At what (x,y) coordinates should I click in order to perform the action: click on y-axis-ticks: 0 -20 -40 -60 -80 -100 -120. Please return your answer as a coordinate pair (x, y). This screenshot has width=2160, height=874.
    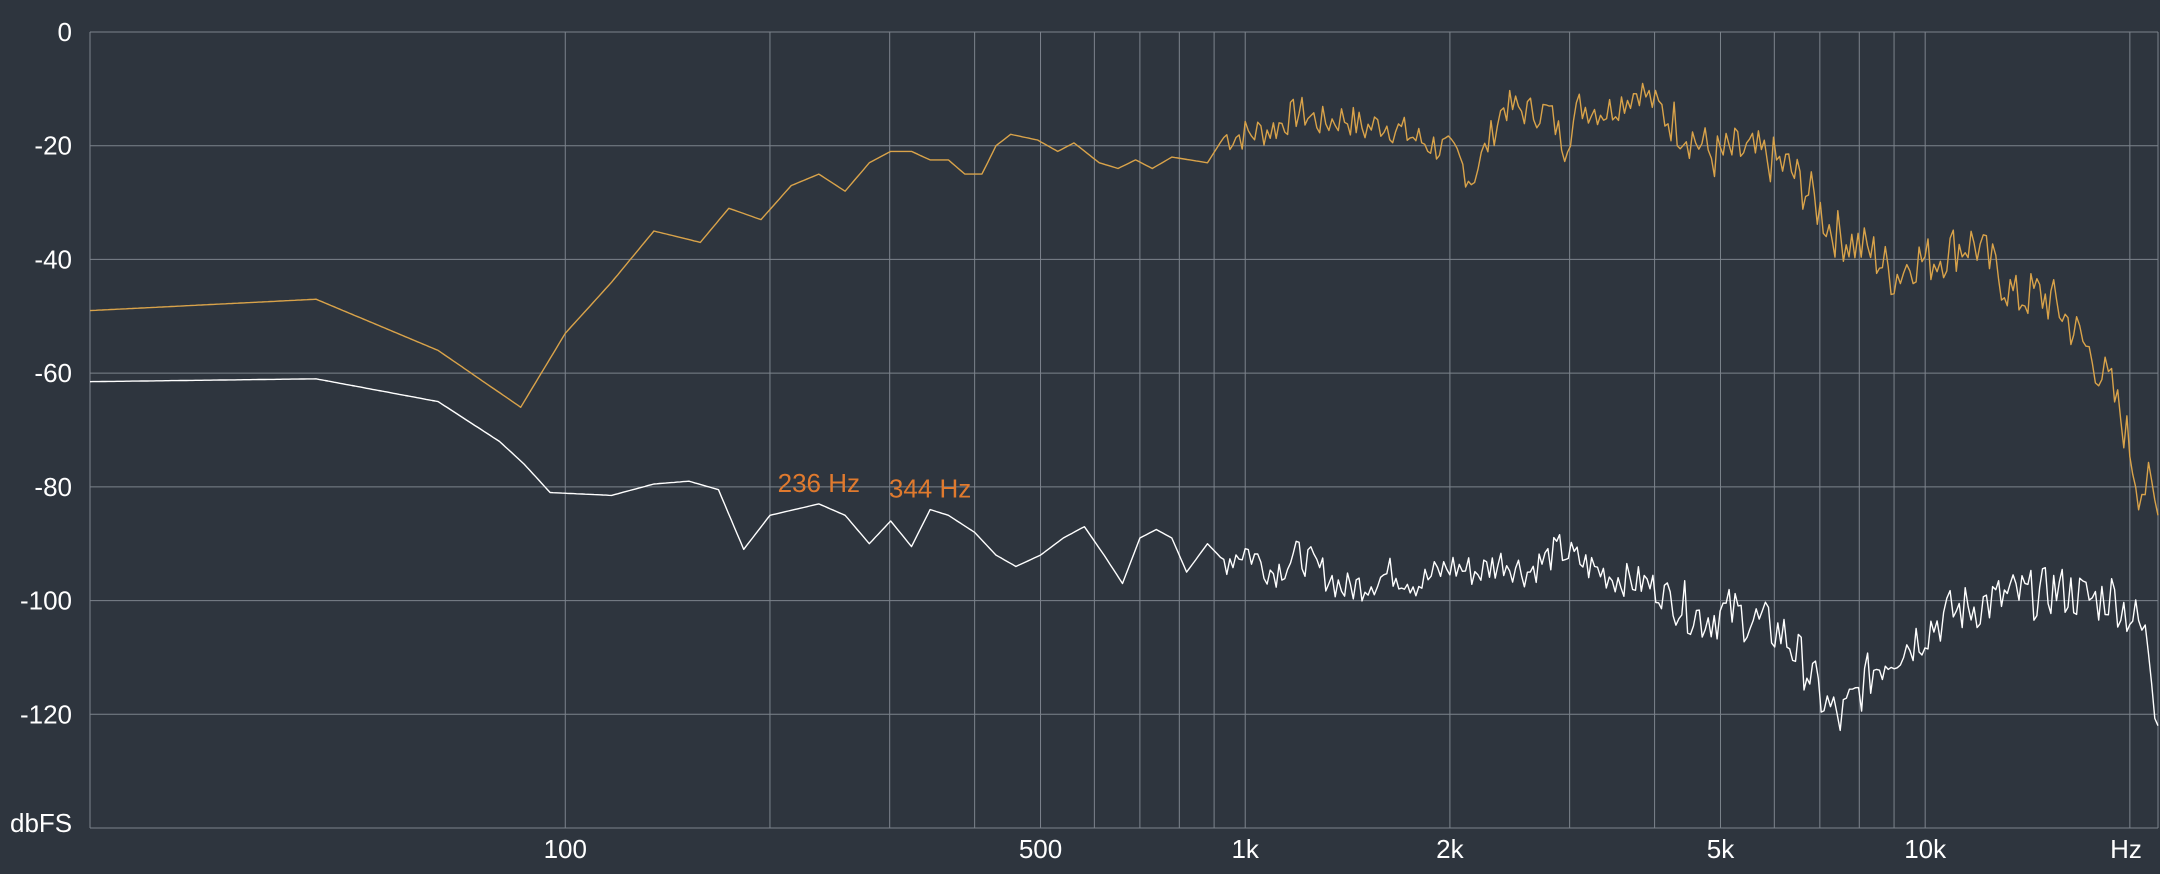
    Looking at the image, I should click on (46, 373).